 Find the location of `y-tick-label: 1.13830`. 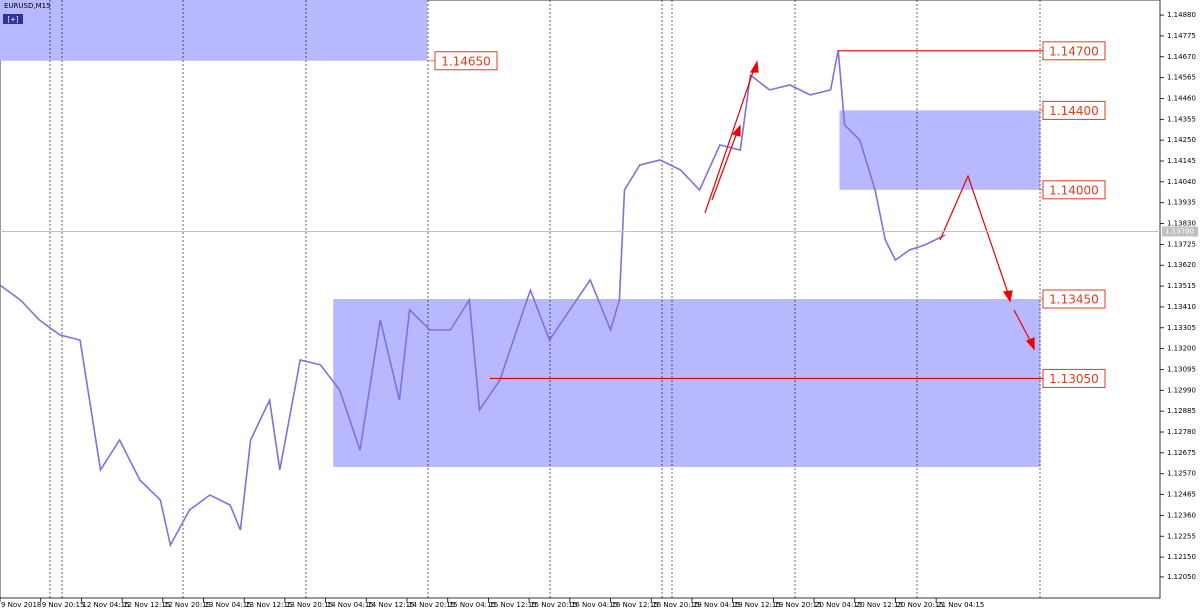

y-tick-label: 1.13830 is located at coordinates (1181, 224).